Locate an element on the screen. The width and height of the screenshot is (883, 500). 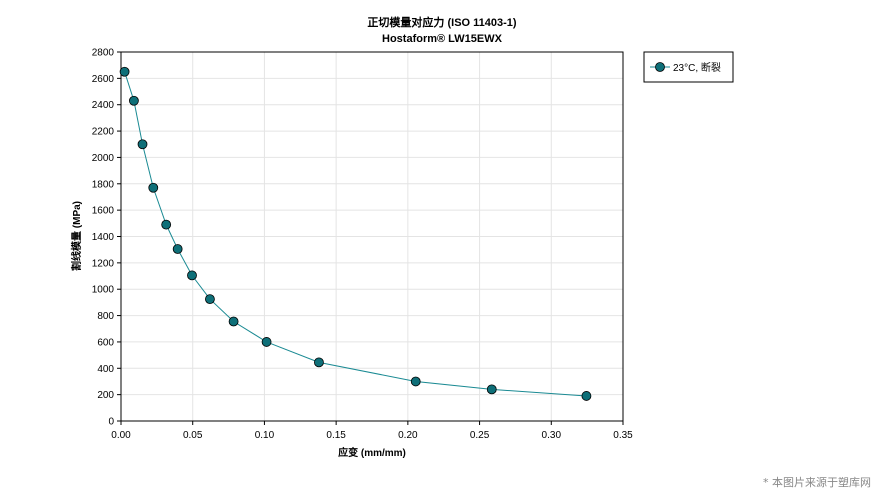
y-tick-label: 1400 is located at coordinates (103, 237).